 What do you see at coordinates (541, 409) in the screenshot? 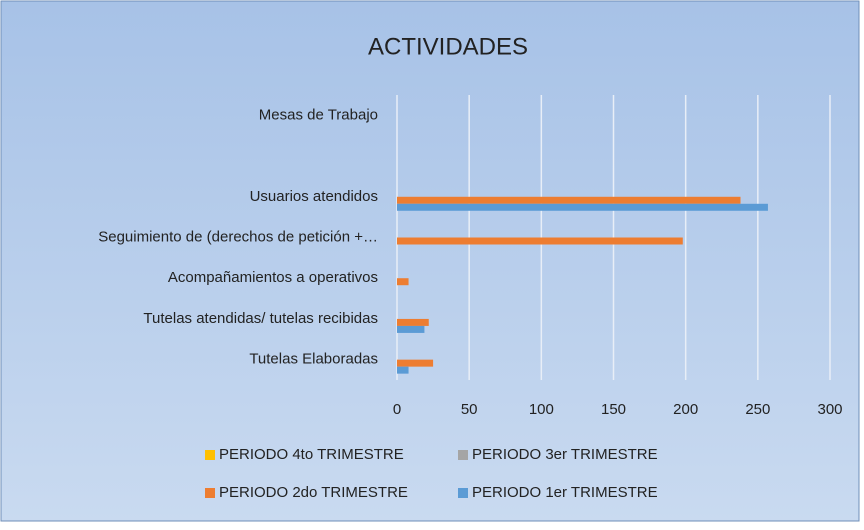
I see `x-tick-label: 100` at bounding box center [541, 409].